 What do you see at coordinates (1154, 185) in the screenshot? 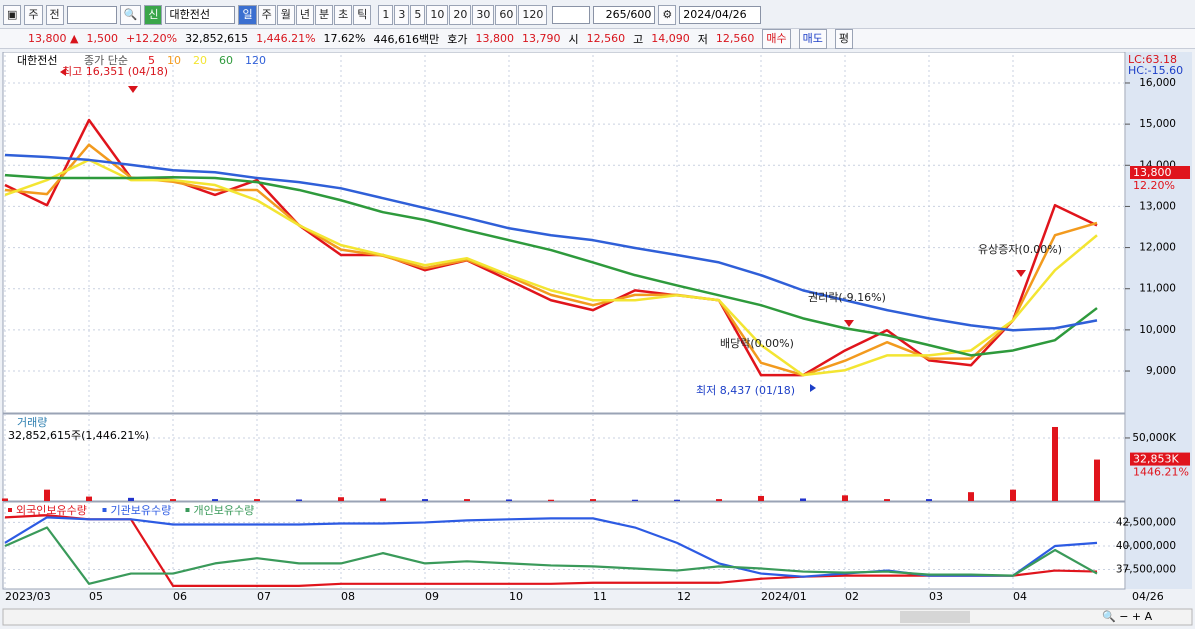
I see `last-change: 12.20%` at bounding box center [1154, 185].